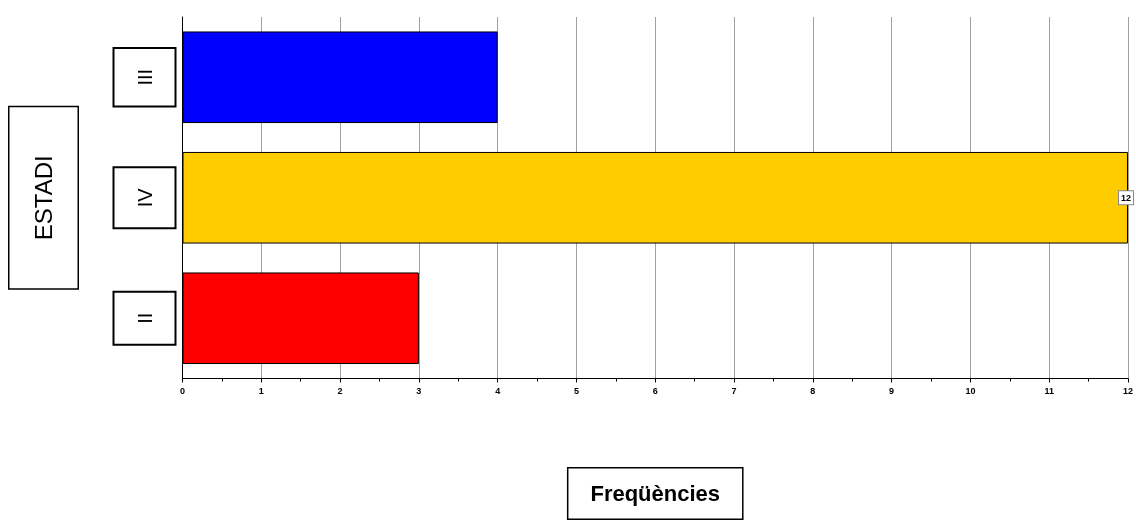 The image size is (1136, 525). Describe the element at coordinates (419, 391) in the screenshot. I see `x-tick-label: 3` at that location.